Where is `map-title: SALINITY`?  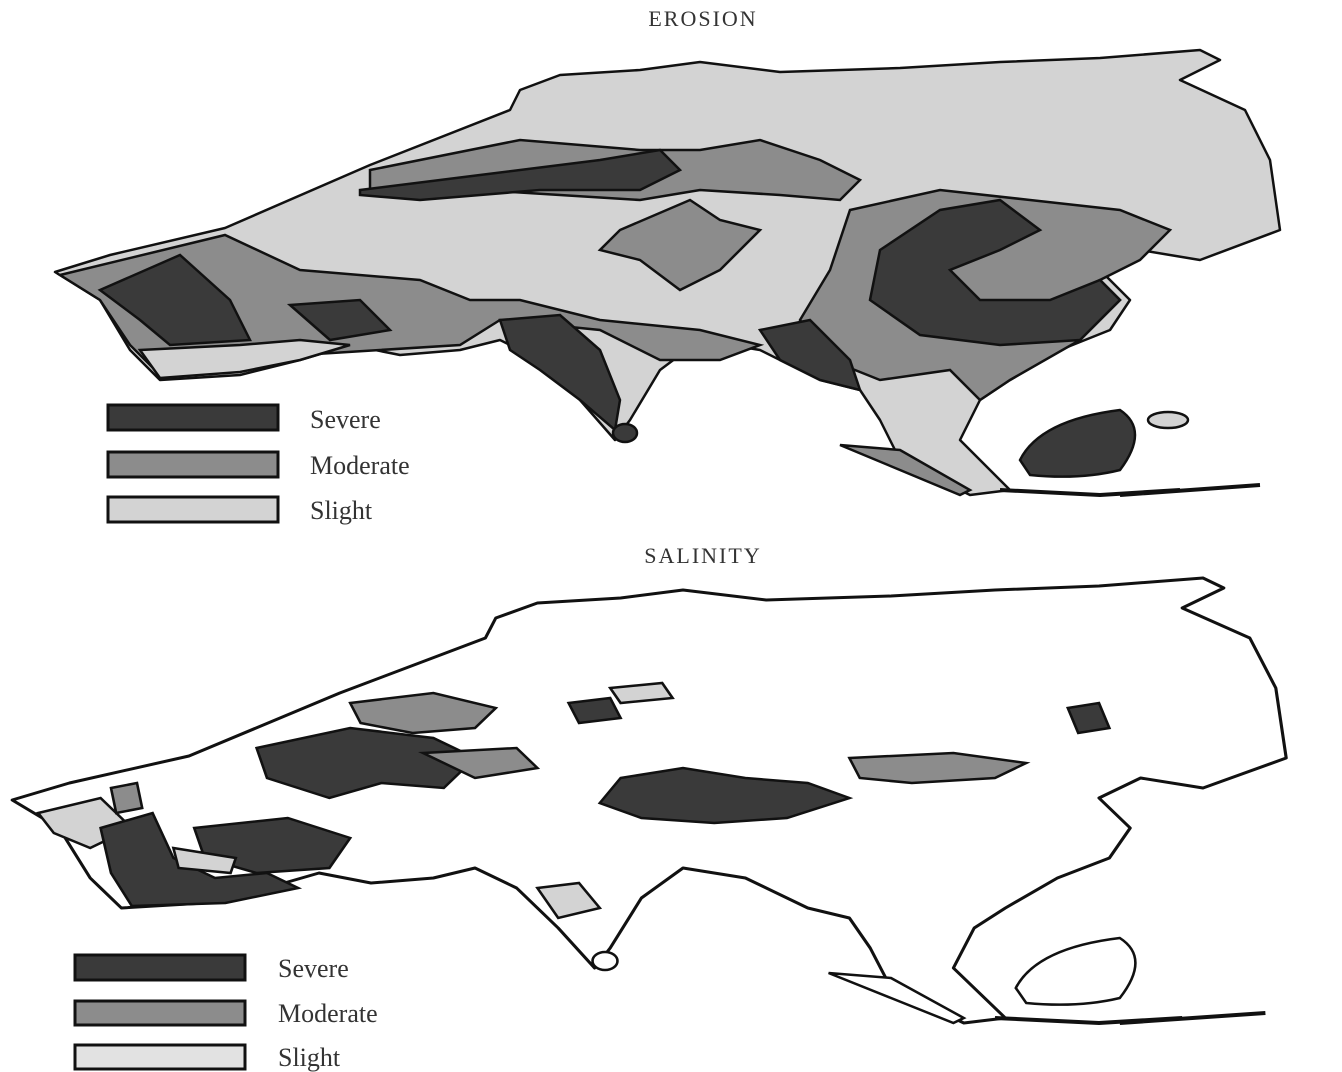
map-title: SALINITY is located at coordinates (702, 555).